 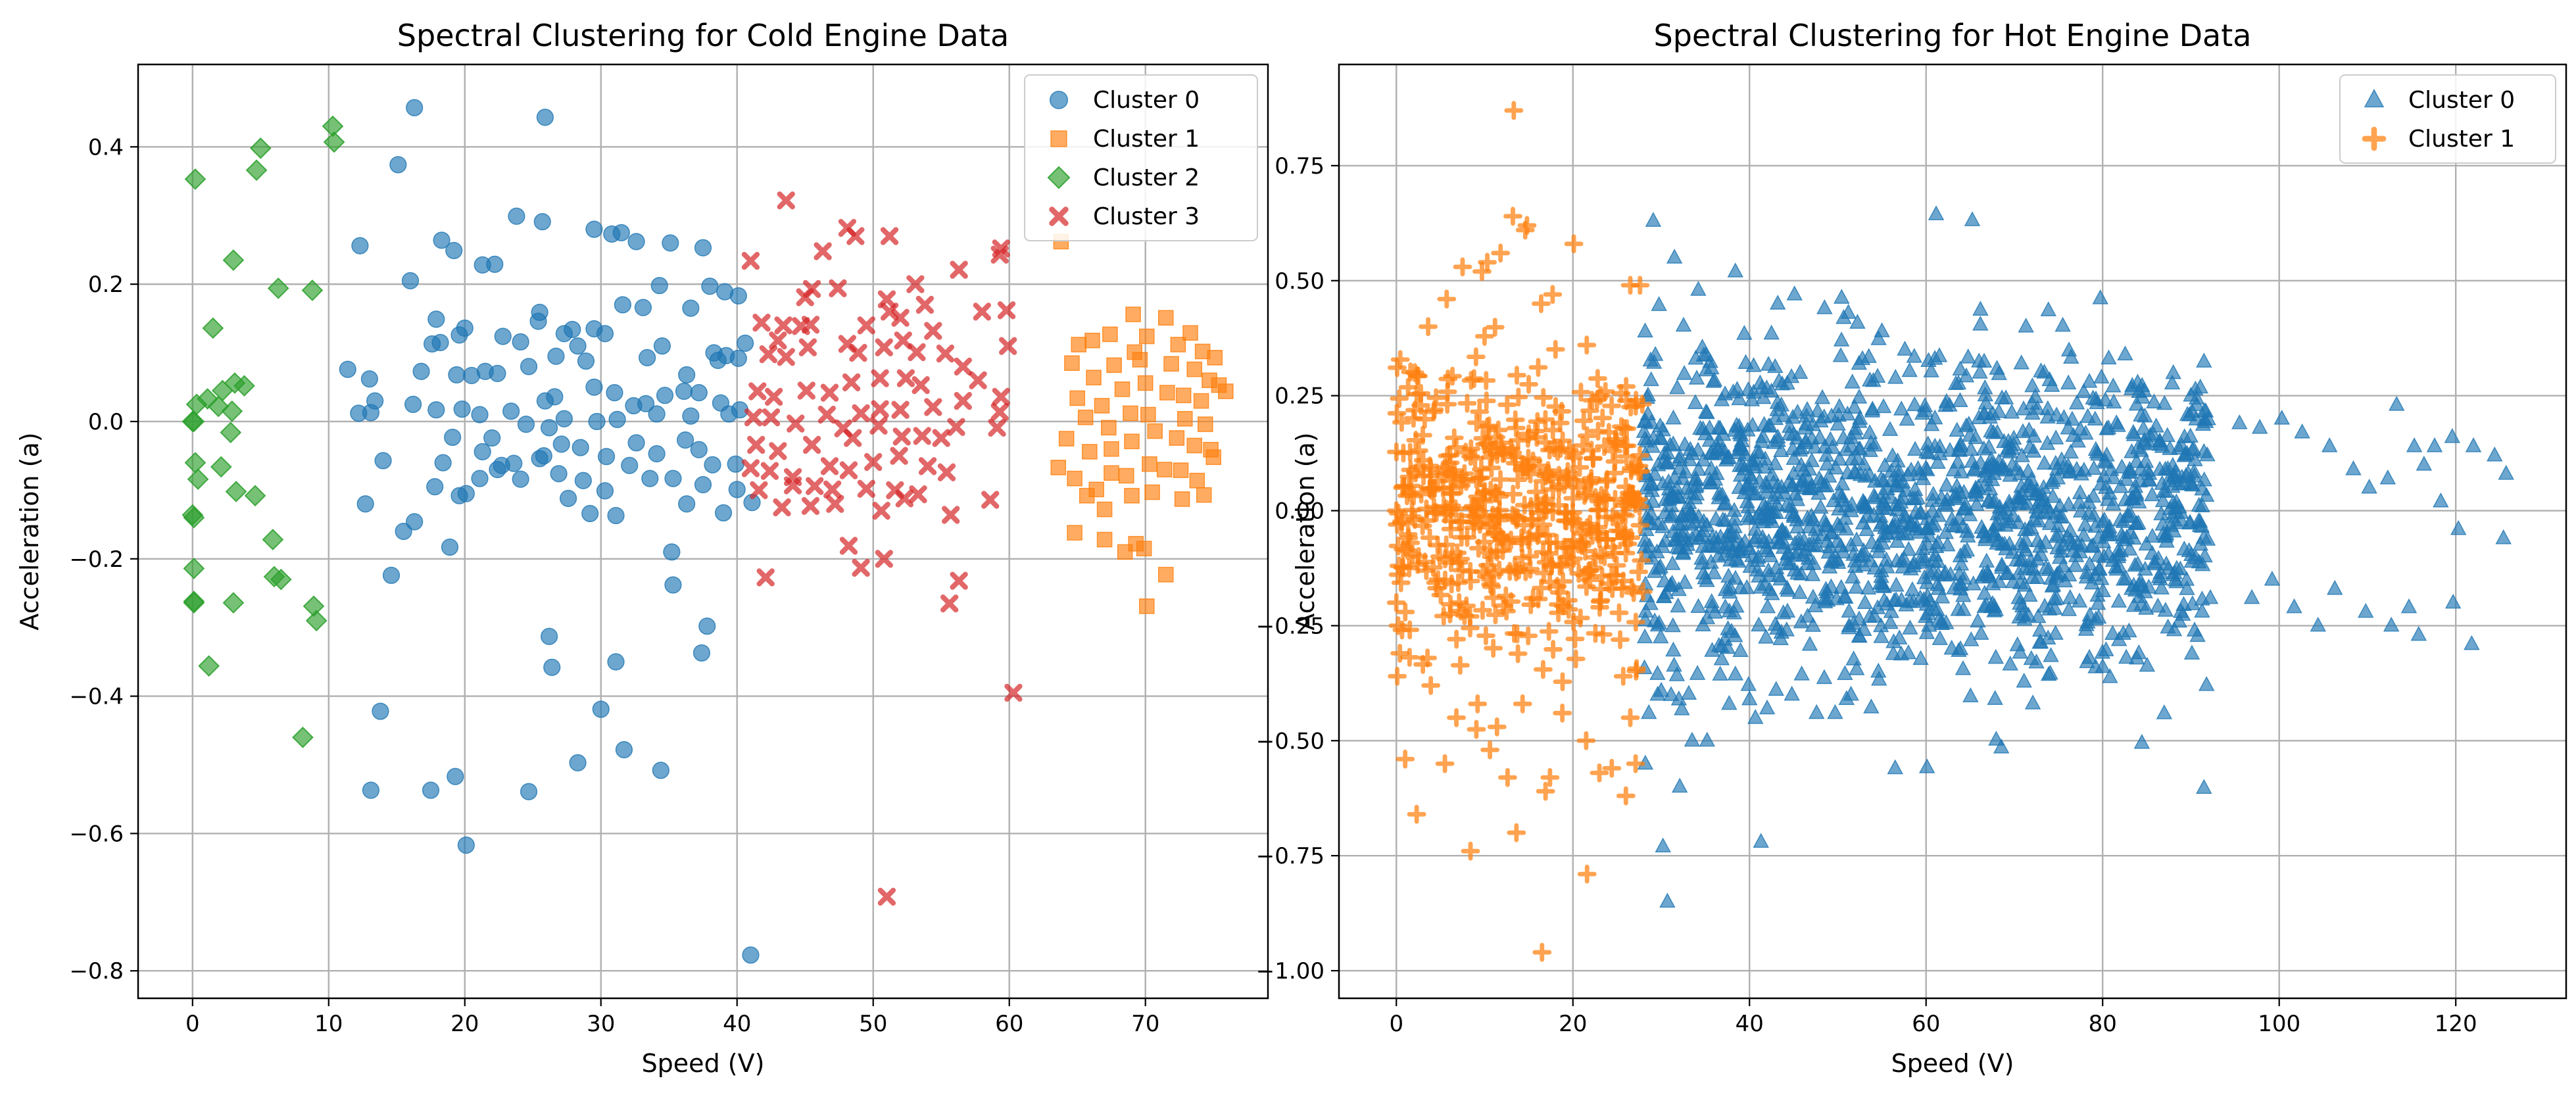 I want to click on cold-y-tick-label: −0.4, so click(x=96, y=697).